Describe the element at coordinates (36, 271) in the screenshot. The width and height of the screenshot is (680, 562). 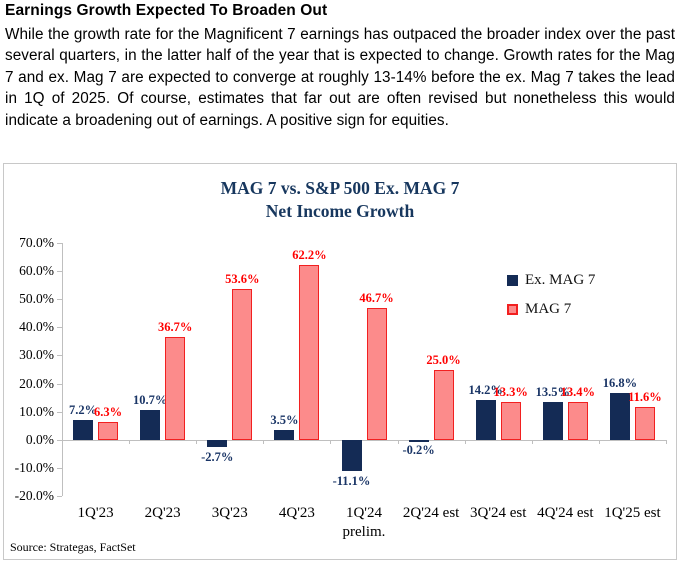
I see `y-tick-label: 60.0%` at that location.